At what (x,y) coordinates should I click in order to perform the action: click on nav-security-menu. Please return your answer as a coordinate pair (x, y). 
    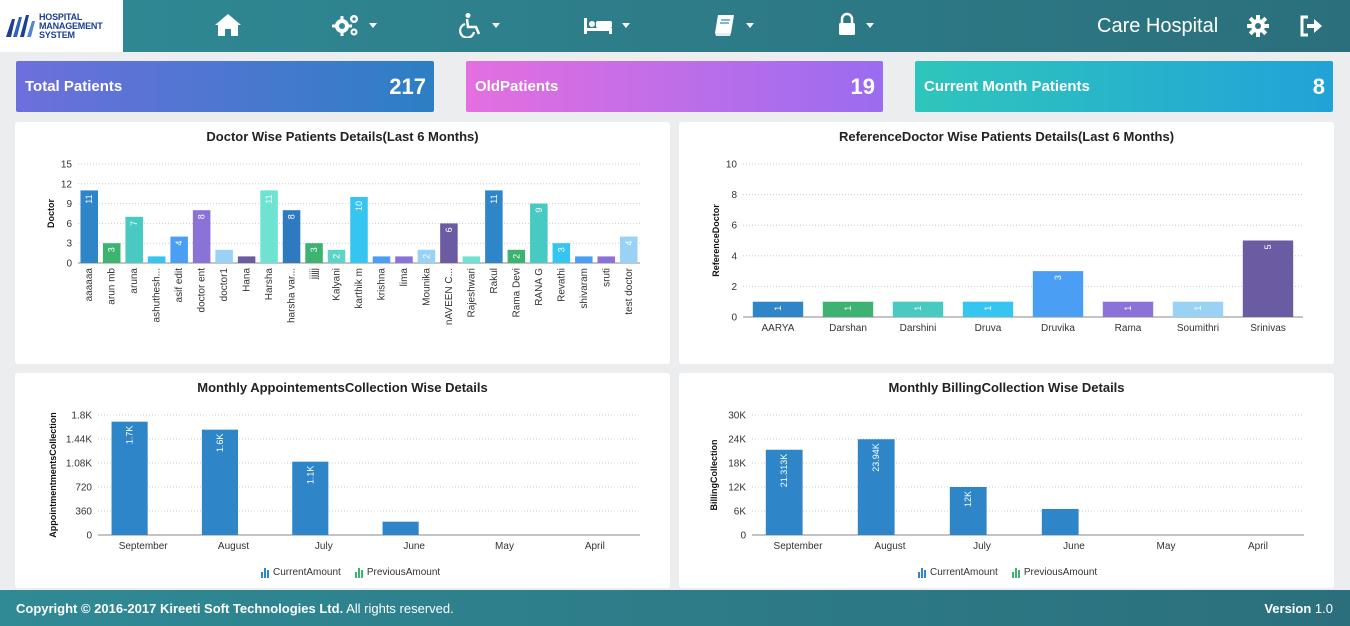
    Looking at the image, I should click on (855, 25).